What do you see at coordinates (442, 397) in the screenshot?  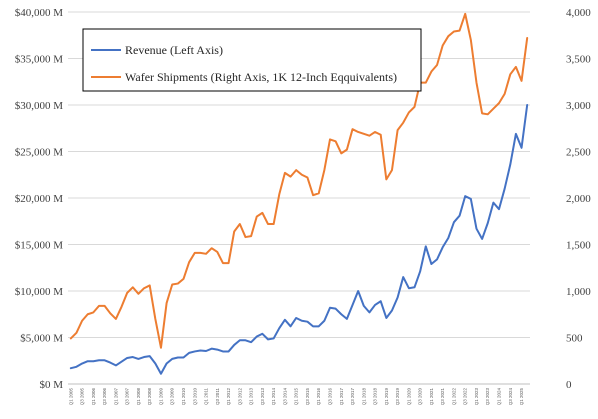 I see `x-axis-tick-label: Q3 2021` at bounding box center [442, 397].